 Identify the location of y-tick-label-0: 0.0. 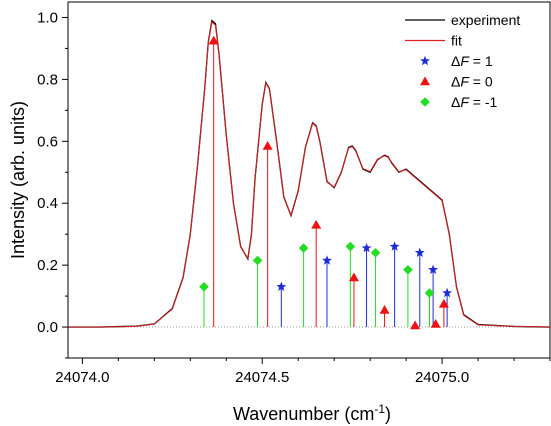
(47, 327).